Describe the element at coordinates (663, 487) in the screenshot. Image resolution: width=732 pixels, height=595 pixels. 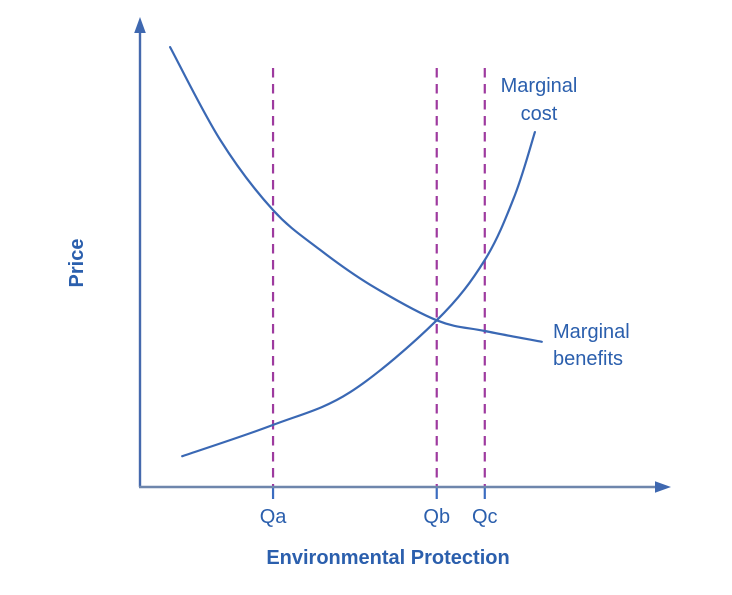
I see `x-axis-arrow-icon` at that location.